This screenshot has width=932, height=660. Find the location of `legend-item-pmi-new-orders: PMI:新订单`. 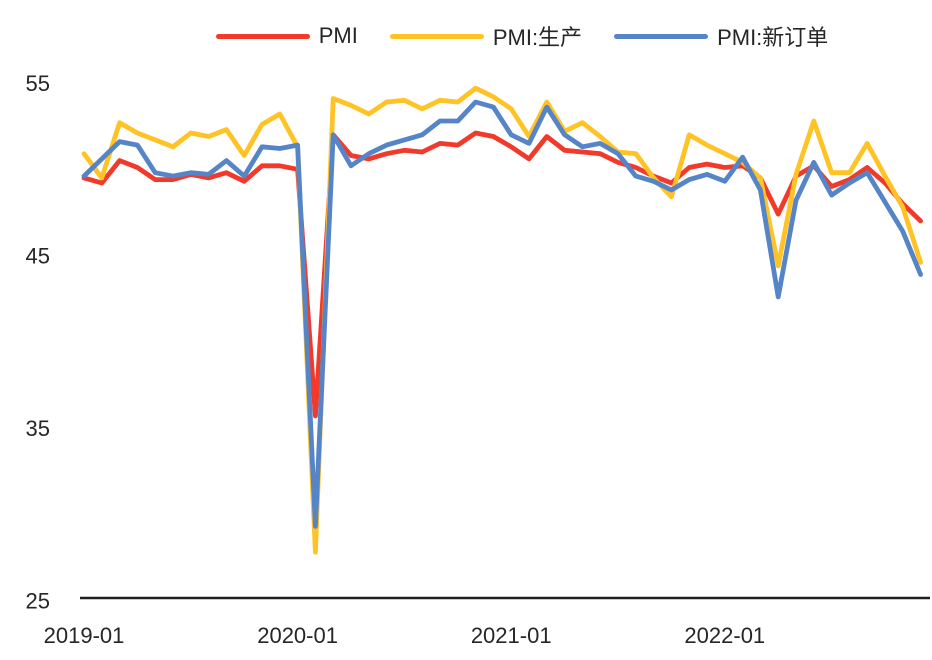

legend-item-pmi-new-orders: PMI:新订单 is located at coordinates (721, 36).